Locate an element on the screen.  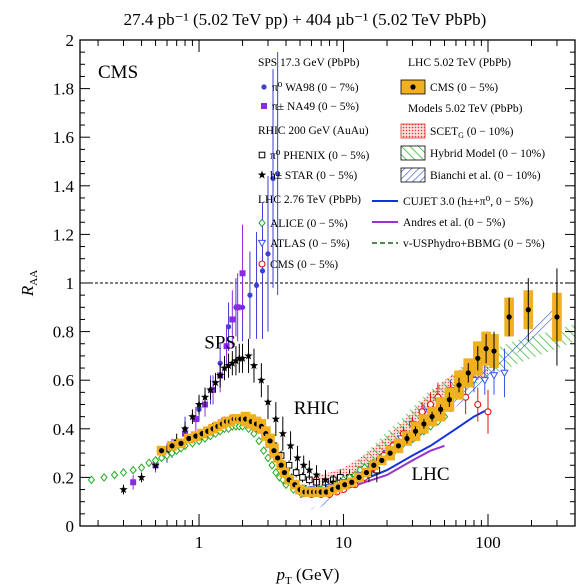
legend-marker-alice is located at coordinates (262, 223).